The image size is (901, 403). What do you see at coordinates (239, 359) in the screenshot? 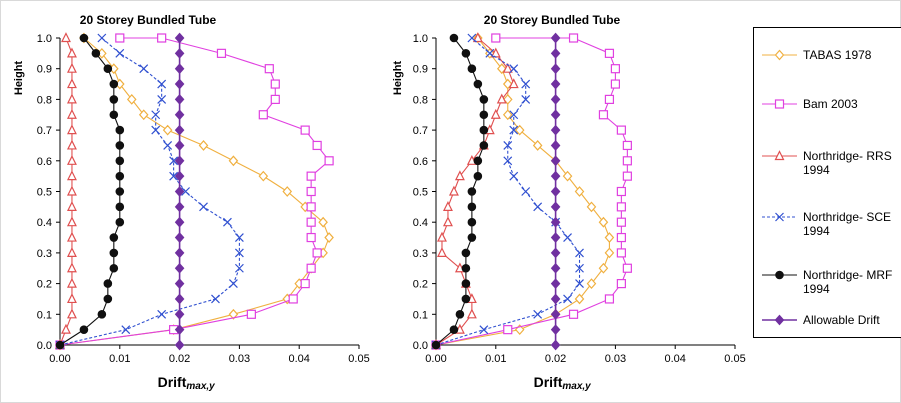
I see `x-tick-label: 0.03` at bounding box center [239, 359].